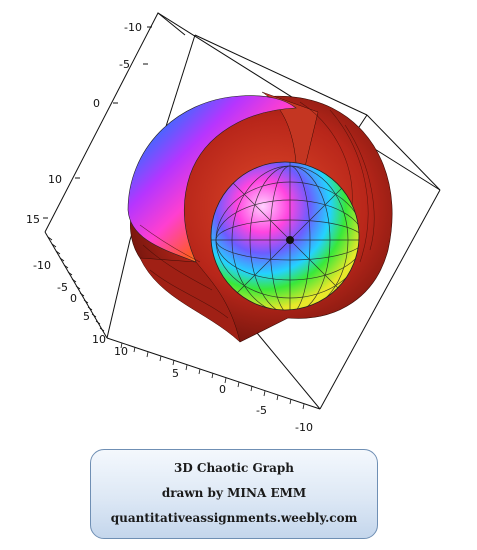 Image resolution: width=477 pixels, height=550 pixels. What do you see at coordinates (175, 373) in the screenshot?
I see `bottom-axis-label-2: 5` at bounding box center [175, 373].